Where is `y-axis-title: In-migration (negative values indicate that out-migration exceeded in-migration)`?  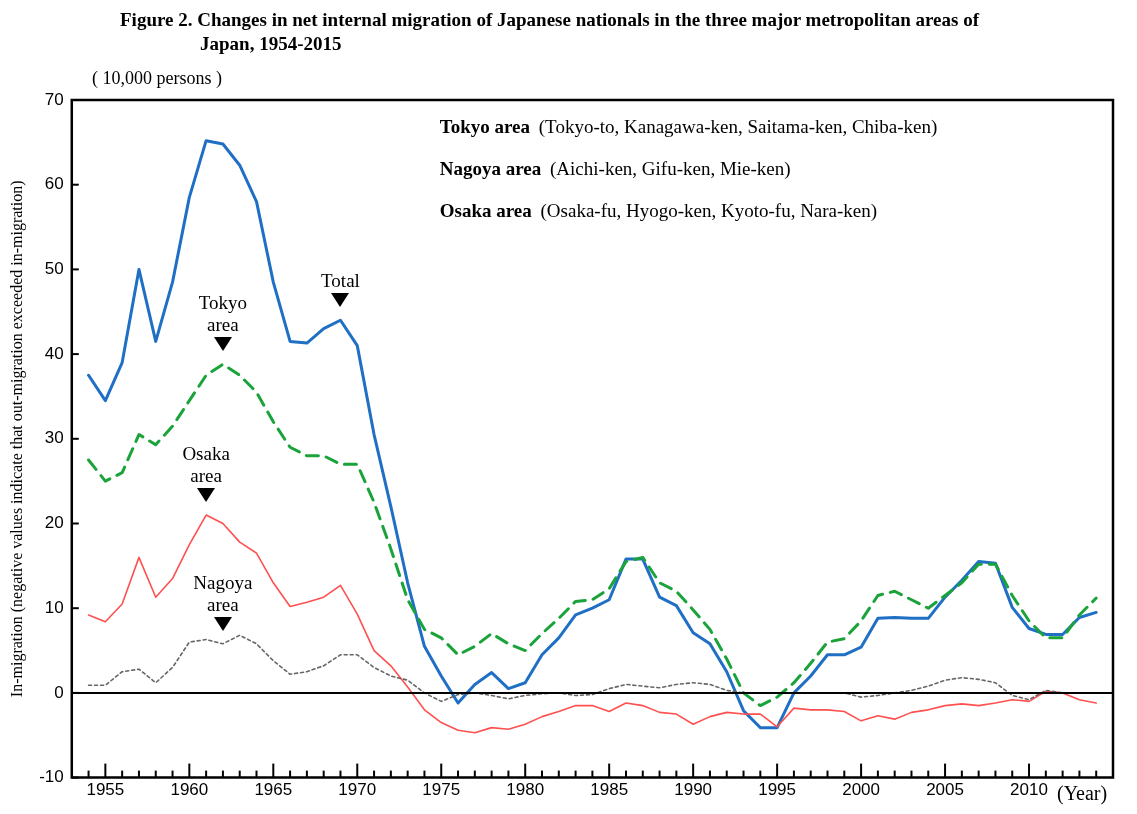
y-axis-title: In-migration (negative values indicate that out-migration exceeded in-migration) is located at coordinates (16, 439).